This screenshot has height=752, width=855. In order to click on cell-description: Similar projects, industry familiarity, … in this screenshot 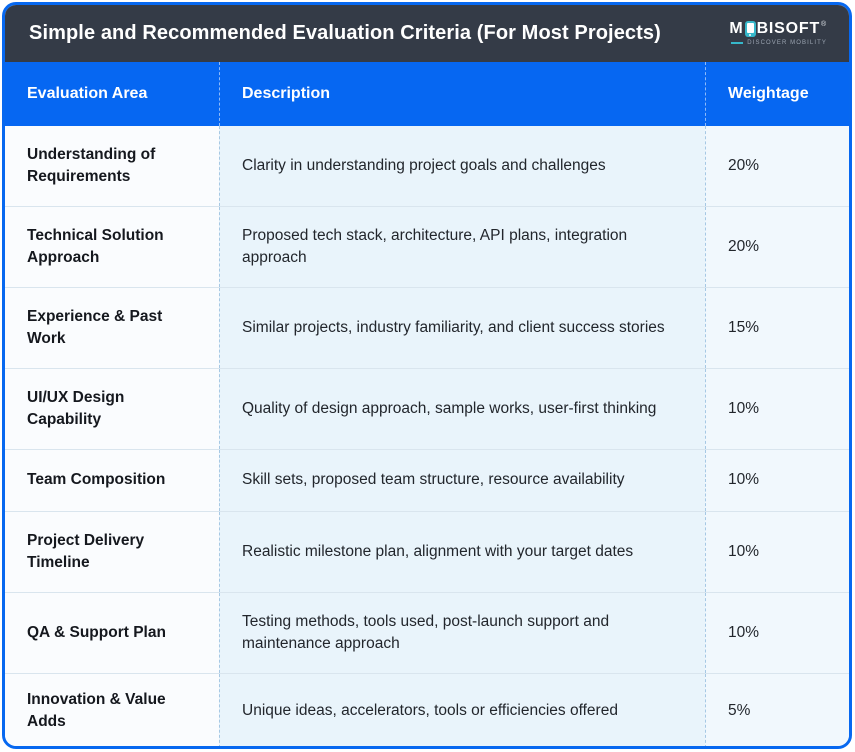, I will do `click(462, 328)`.